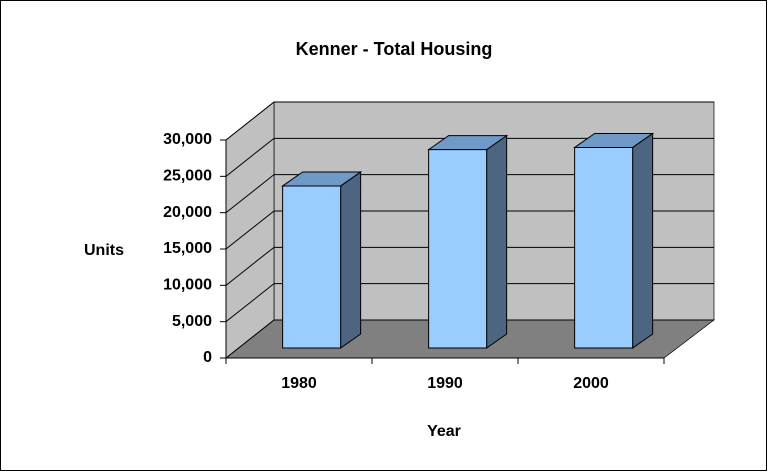 This screenshot has width=768, height=472. I want to click on y-tick-label: 30,000, so click(187, 139).